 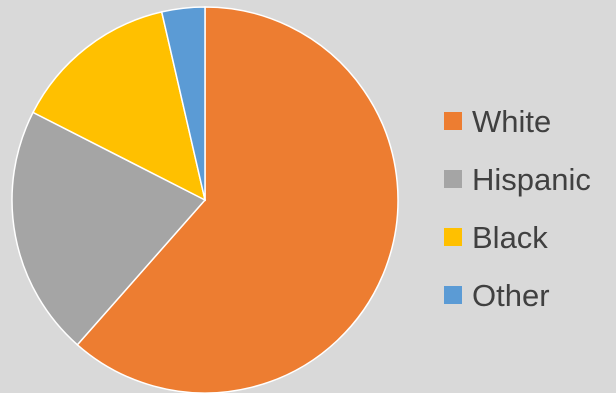 I want to click on legend-item-white: White, so click(x=517, y=121).